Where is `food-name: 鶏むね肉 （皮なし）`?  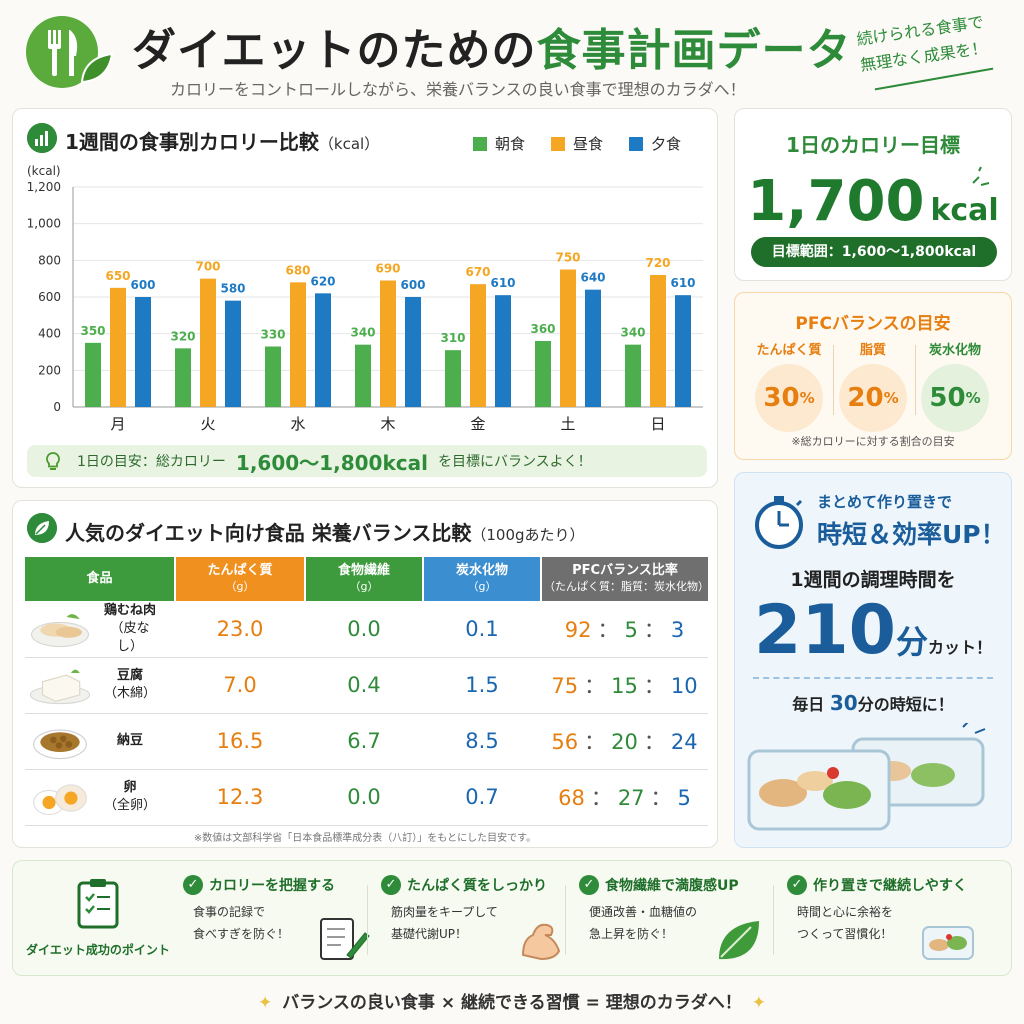 food-name: 鶏むね肉 （皮なし） is located at coordinates (130, 629).